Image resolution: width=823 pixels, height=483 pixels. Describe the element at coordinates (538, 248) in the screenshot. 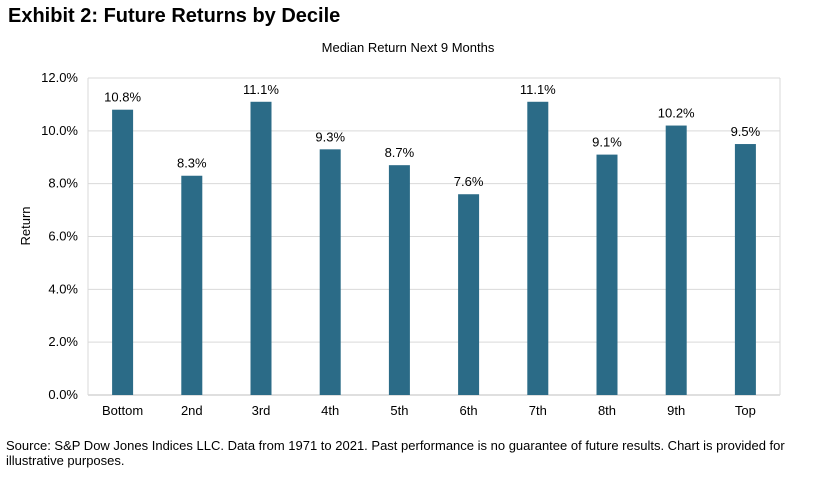

I see `bar-7th` at that location.